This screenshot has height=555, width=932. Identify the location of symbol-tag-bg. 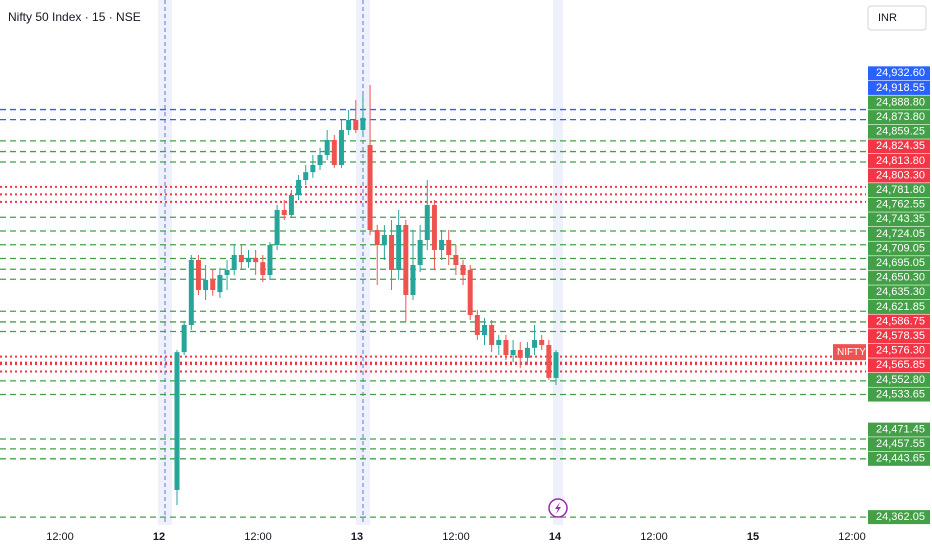
(849, 352).